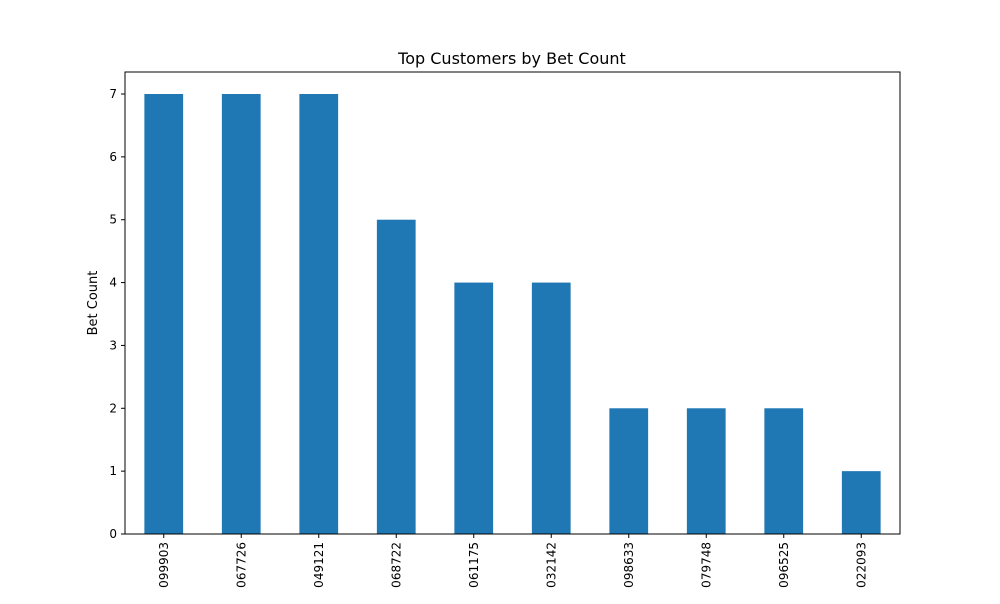 Image resolution: width=1000 pixels, height=604 pixels. What do you see at coordinates (629, 565) in the screenshot?
I see `x-tick-label: 098633` at bounding box center [629, 565].